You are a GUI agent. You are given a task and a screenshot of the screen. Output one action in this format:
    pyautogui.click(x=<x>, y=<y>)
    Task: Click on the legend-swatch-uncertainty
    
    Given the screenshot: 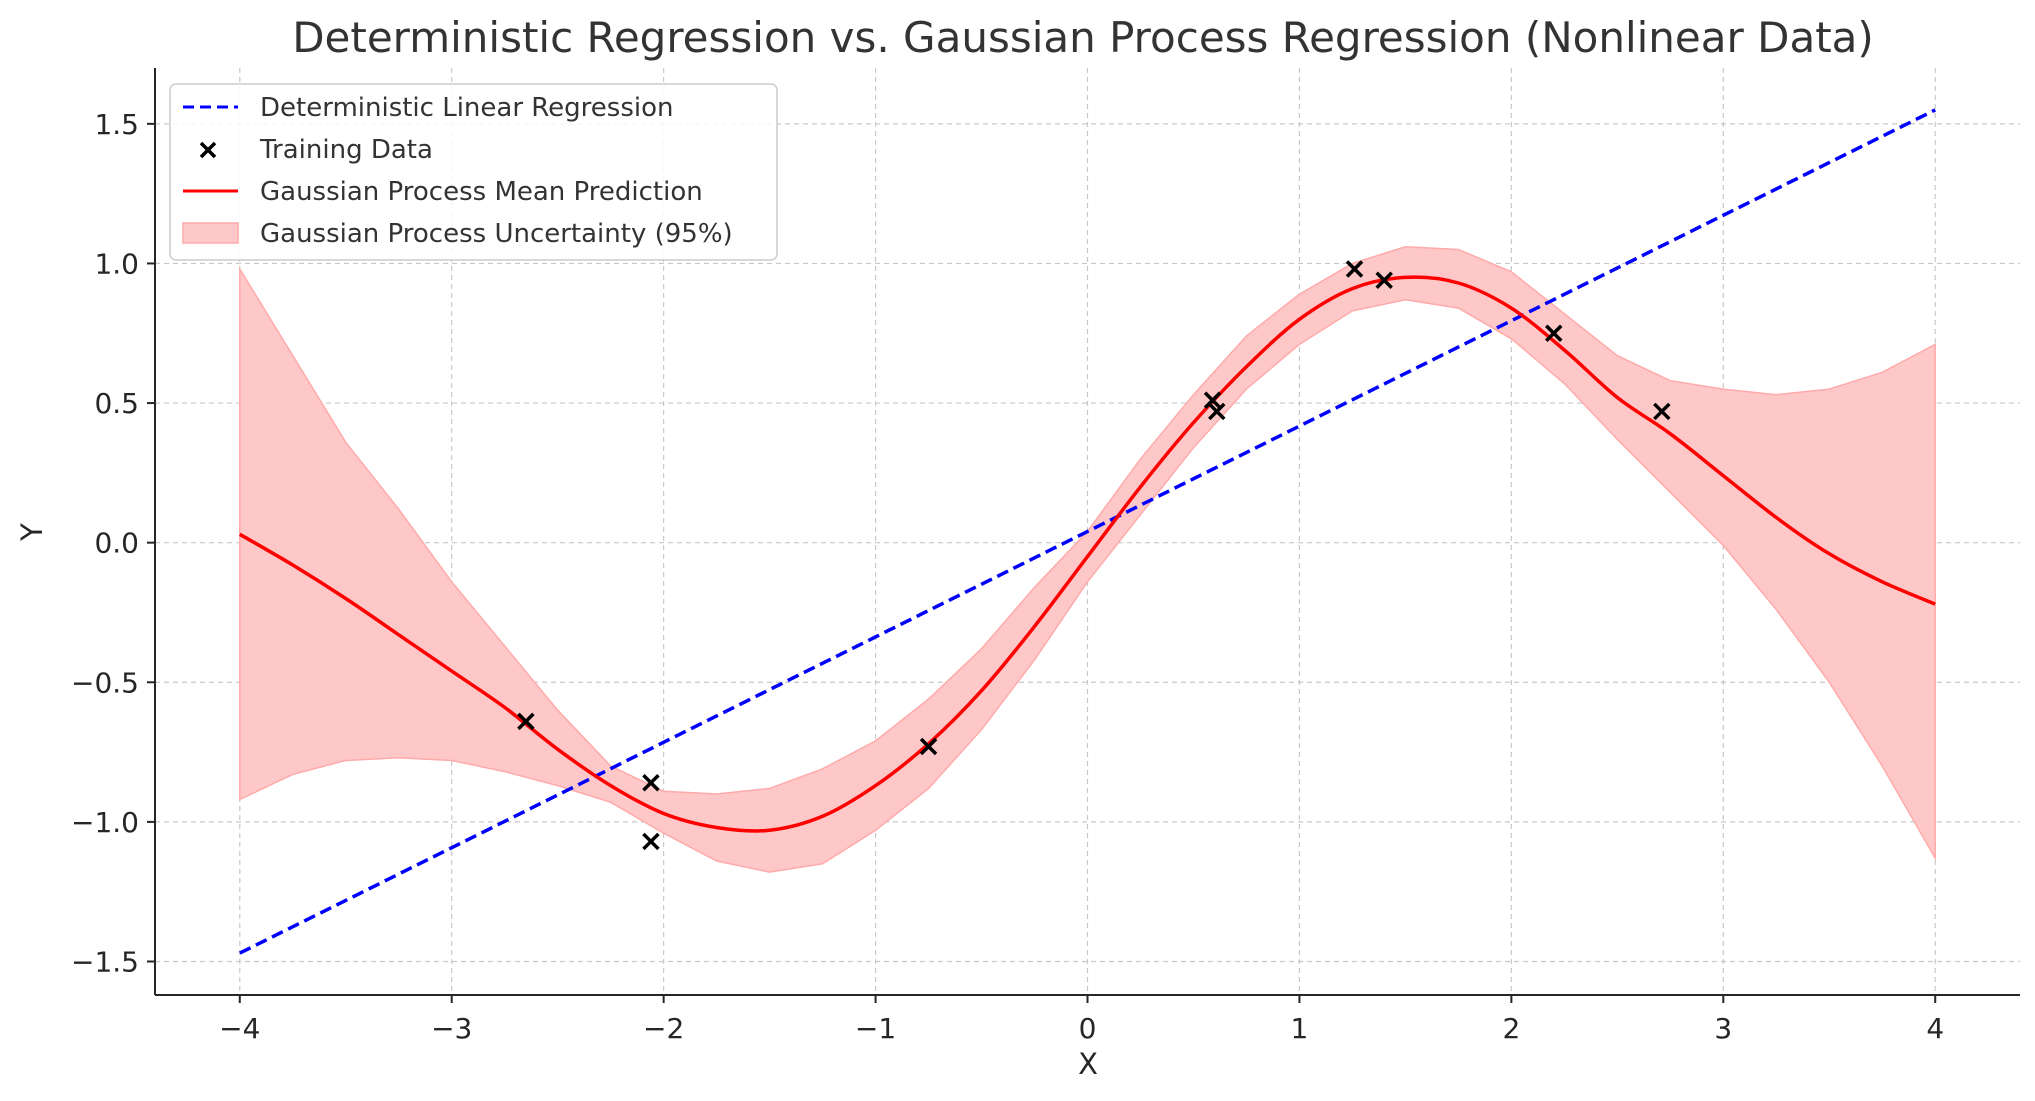 What is the action you would take?
    pyautogui.click(x=210, y=233)
    